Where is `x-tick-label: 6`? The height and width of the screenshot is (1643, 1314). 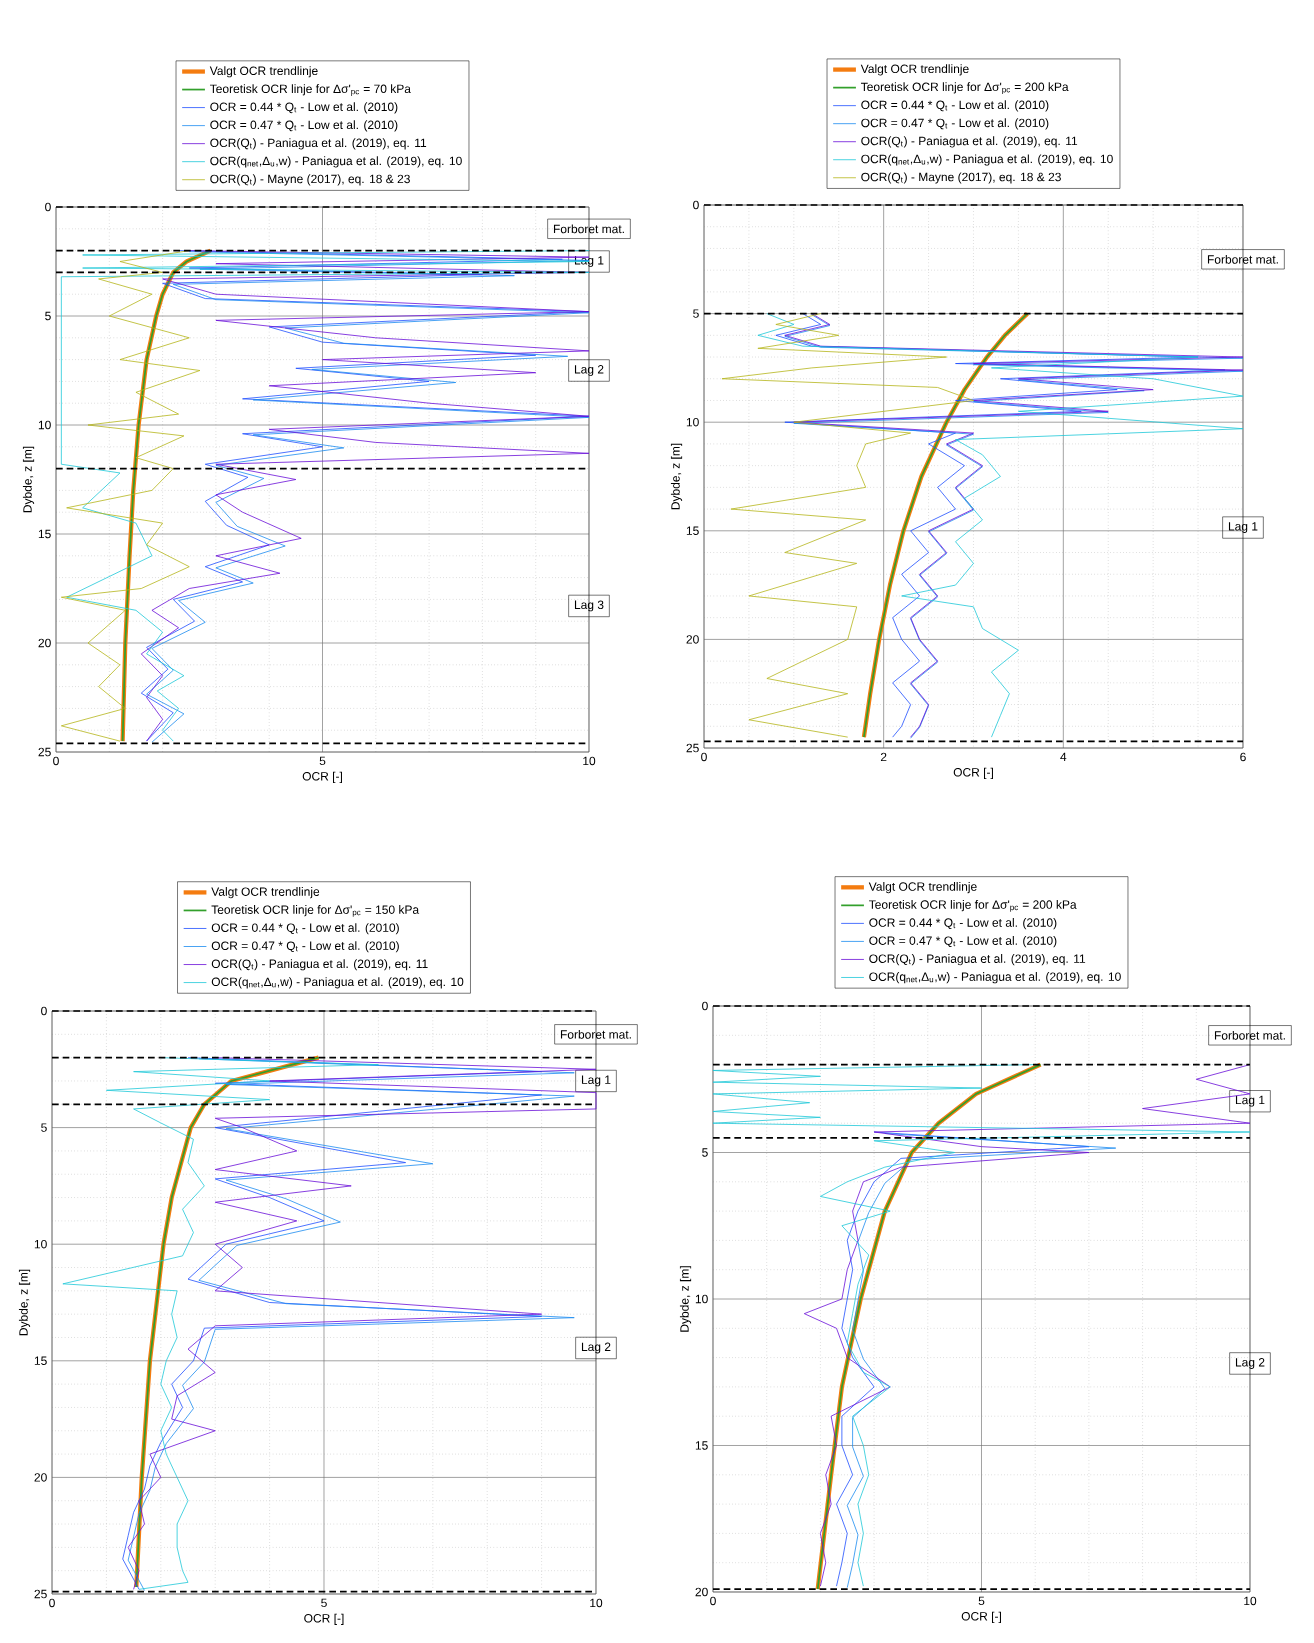 x-tick-label: 6 is located at coordinates (1243, 757).